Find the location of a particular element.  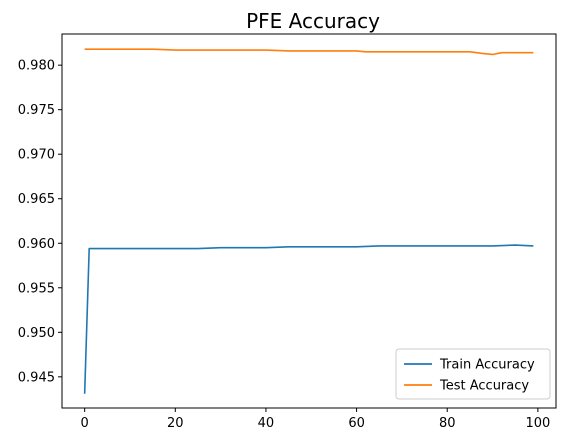

y-tick-label: 0.965 is located at coordinates (36, 199).